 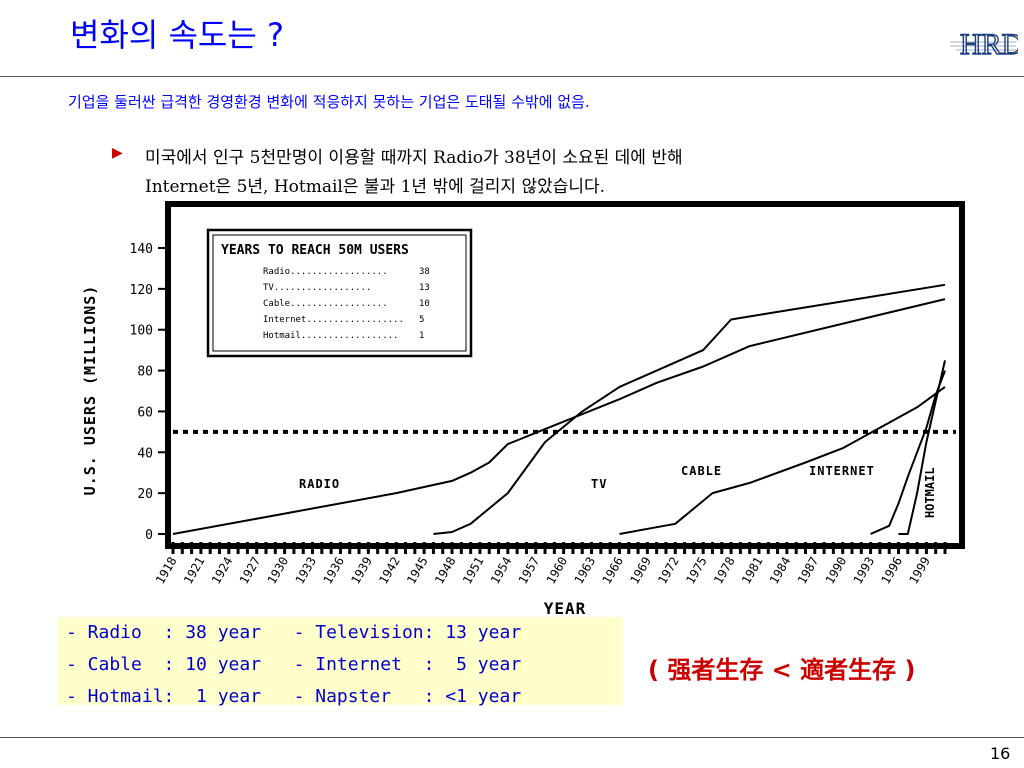 What do you see at coordinates (930, 492) in the screenshot?
I see `series-label-hotmail: HOTMAIL` at bounding box center [930, 492].